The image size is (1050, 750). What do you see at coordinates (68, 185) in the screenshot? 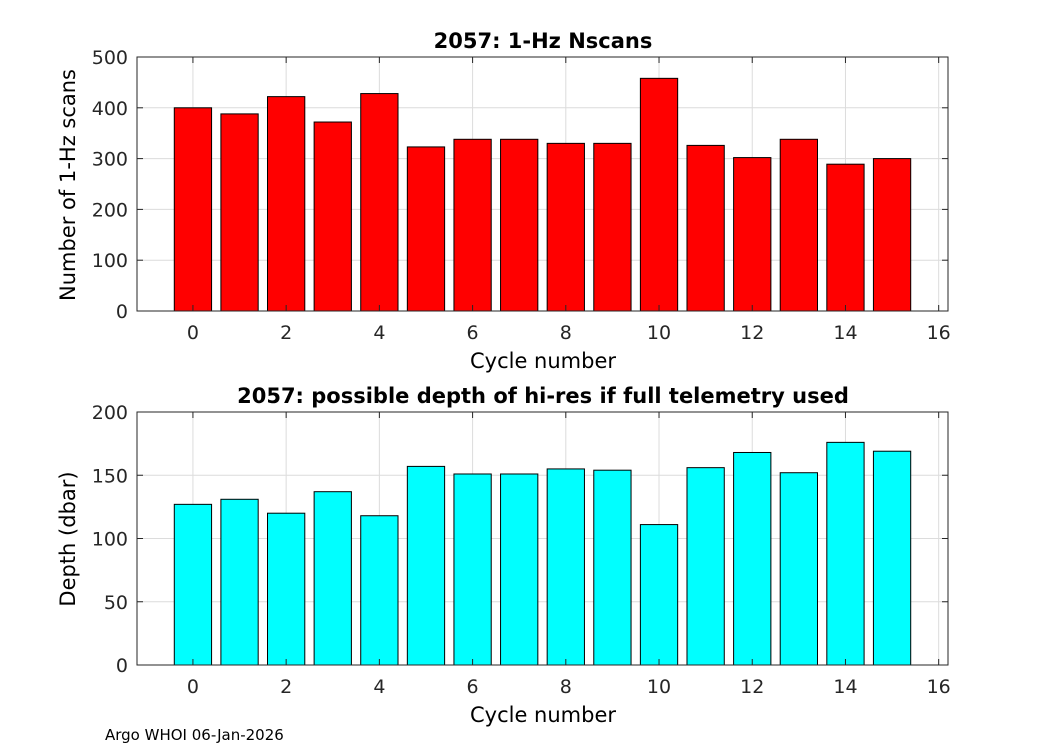
I see `y-axis-label: Number of 1-Hz scans` at bounding box center [68, 185].